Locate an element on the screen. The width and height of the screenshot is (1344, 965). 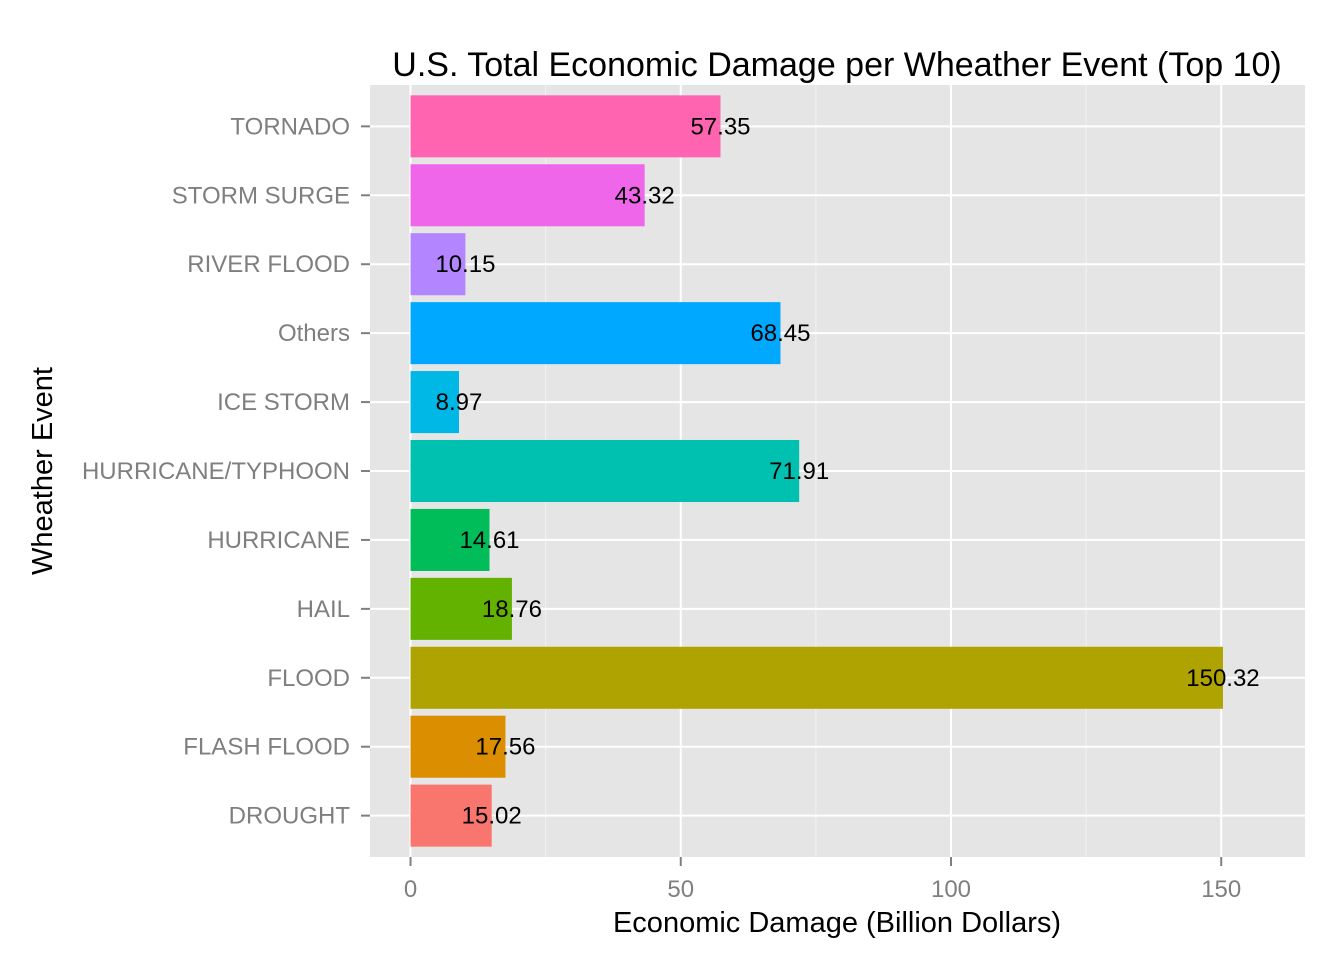
y-tick-label: HURRICANE is located at coordinates (278, 540).